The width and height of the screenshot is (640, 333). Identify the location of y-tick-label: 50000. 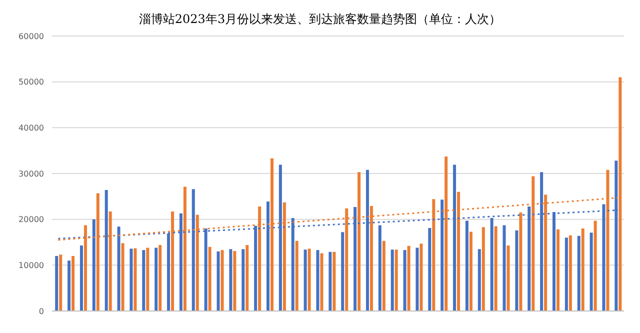
(31, 82).